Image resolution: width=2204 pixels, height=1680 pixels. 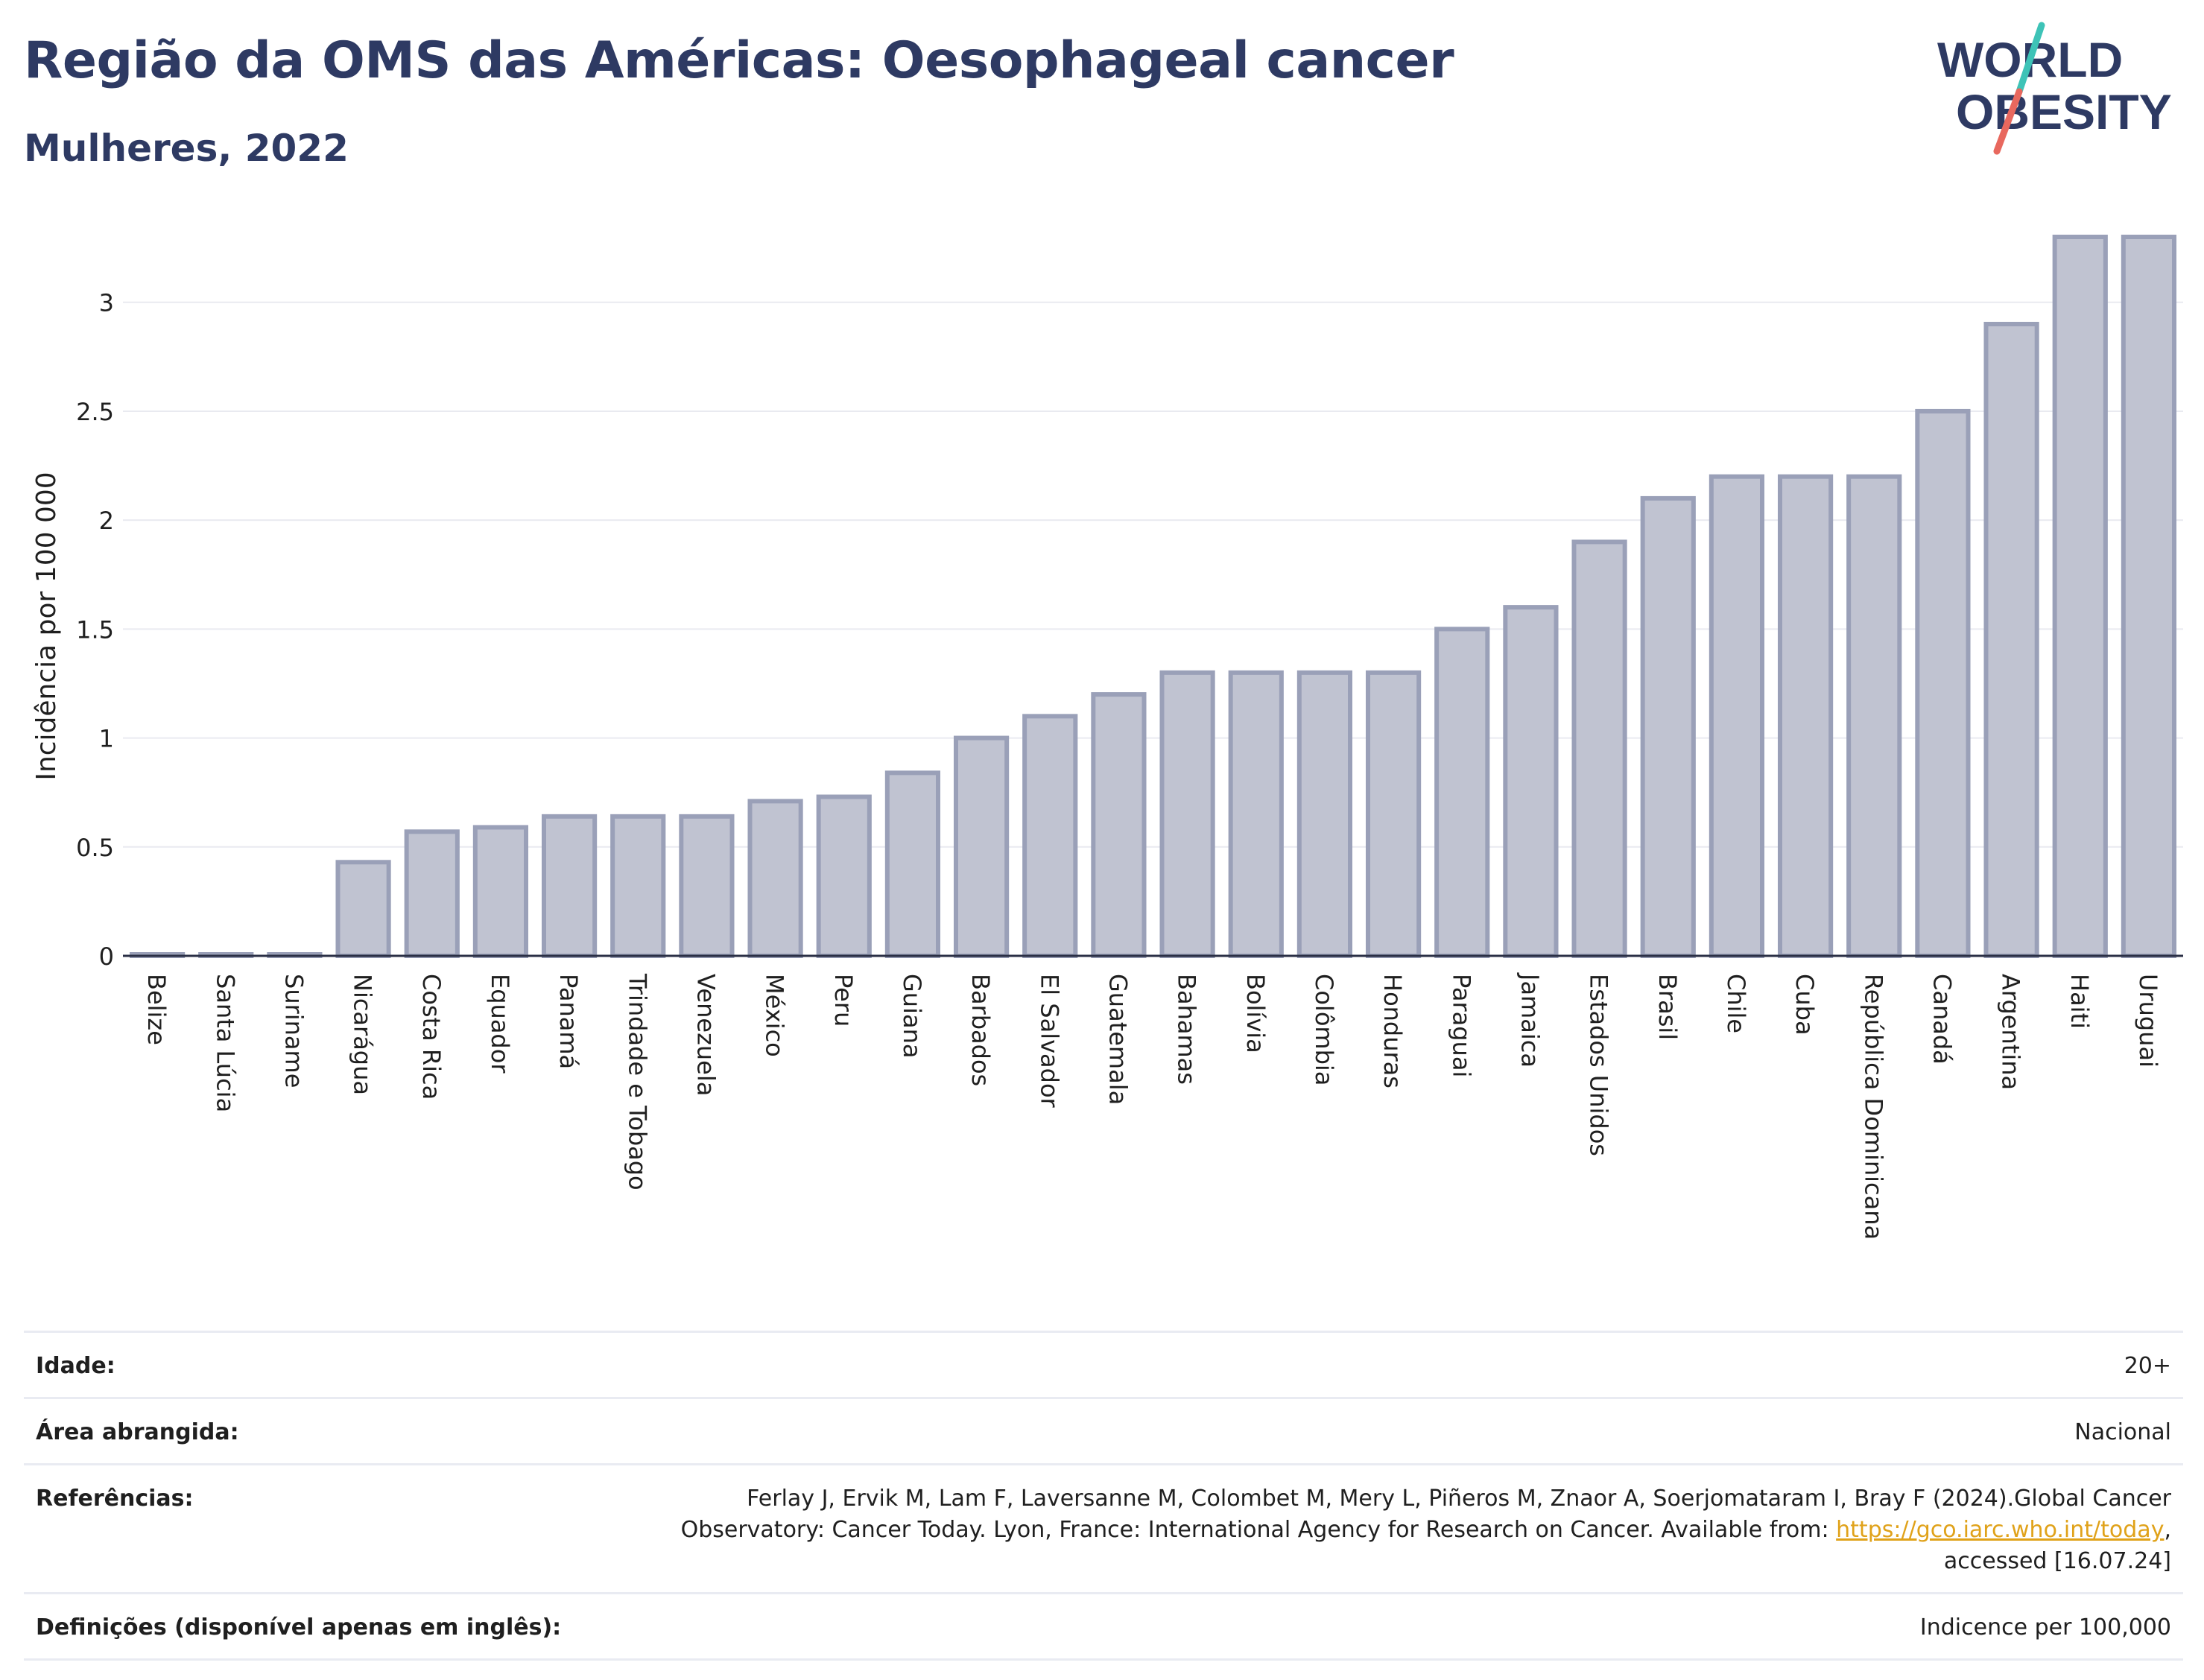 I want to click on x-tick-label: Chile, so click(x=1736, y=1003).